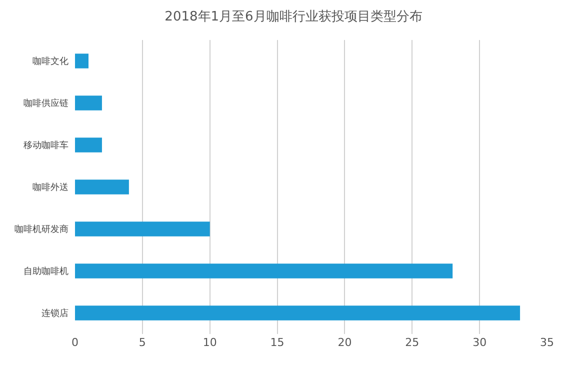  Describe the element at coordinates (345, 342) in the screenshot. I see `x-tick-label: 20` at that location.